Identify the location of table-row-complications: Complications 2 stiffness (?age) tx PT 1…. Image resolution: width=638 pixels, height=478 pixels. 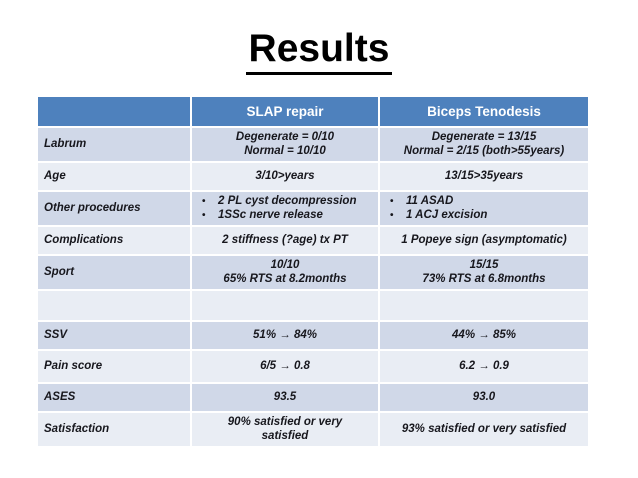
(313, 240).